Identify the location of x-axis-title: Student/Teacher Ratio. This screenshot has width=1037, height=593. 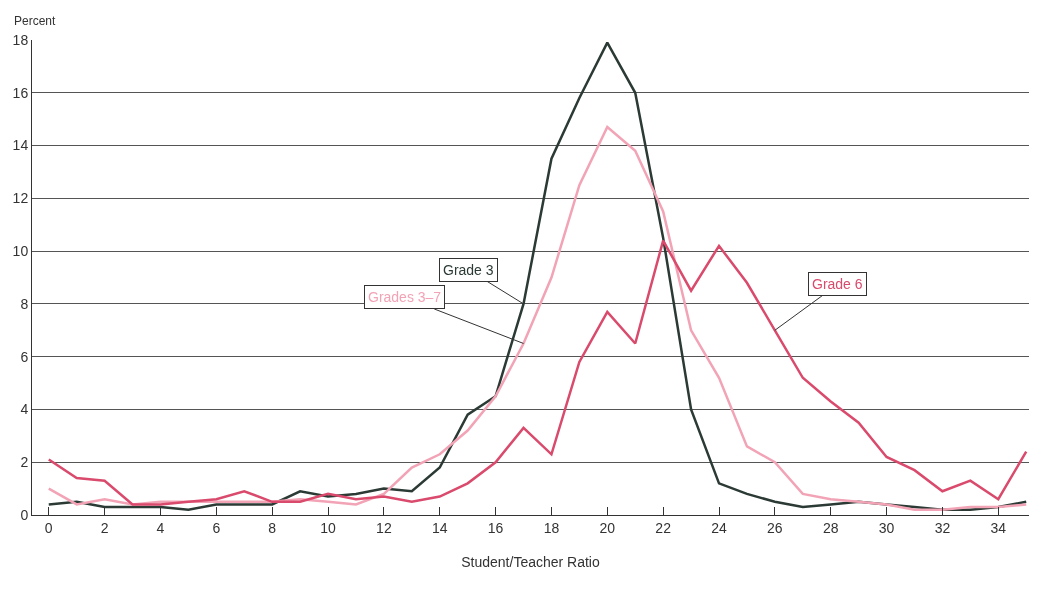
(530, 562).